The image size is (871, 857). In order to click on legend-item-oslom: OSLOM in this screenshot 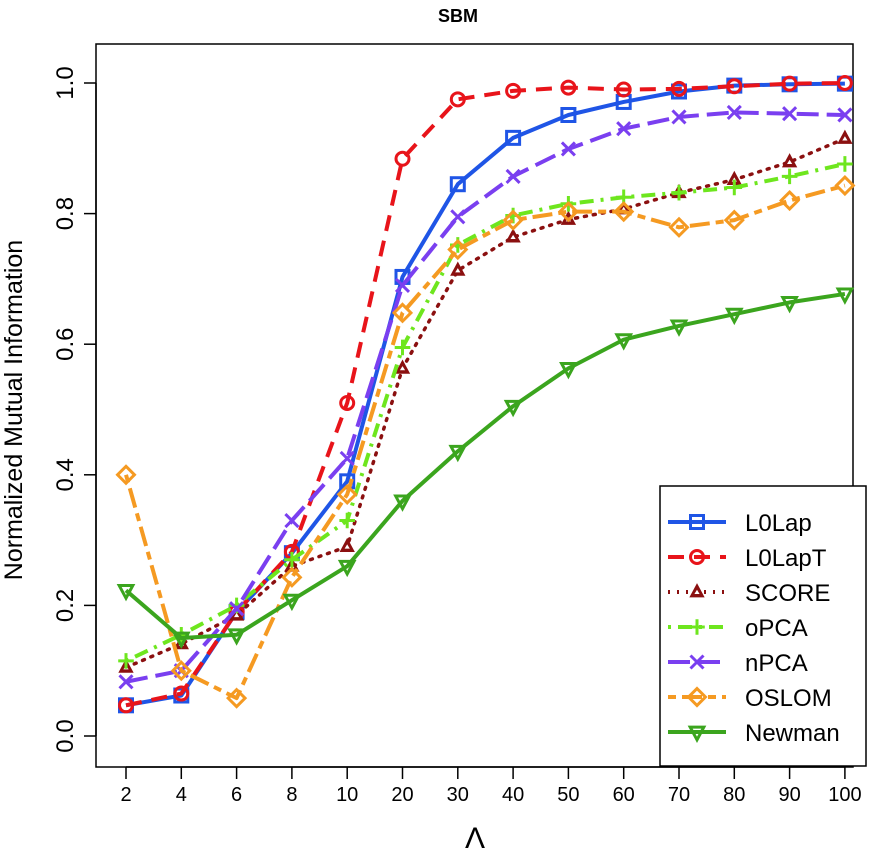, I will do `click(750, 698)`.